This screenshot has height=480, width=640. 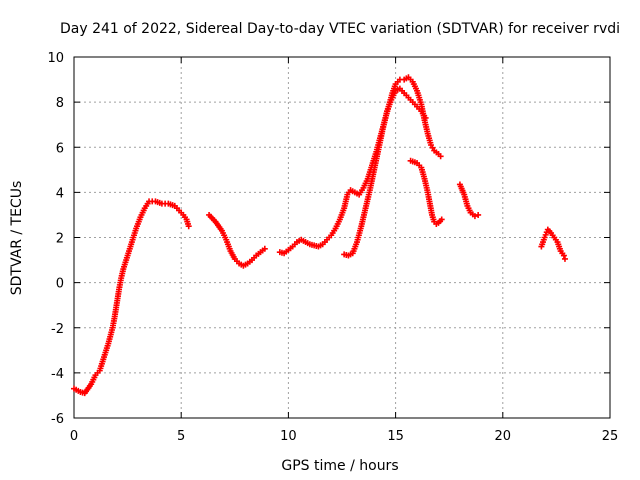 What do you see at coordinates (60, 239) in the screenshot?
I see `y-tick-label: 2` at bounding box center [60, 239].